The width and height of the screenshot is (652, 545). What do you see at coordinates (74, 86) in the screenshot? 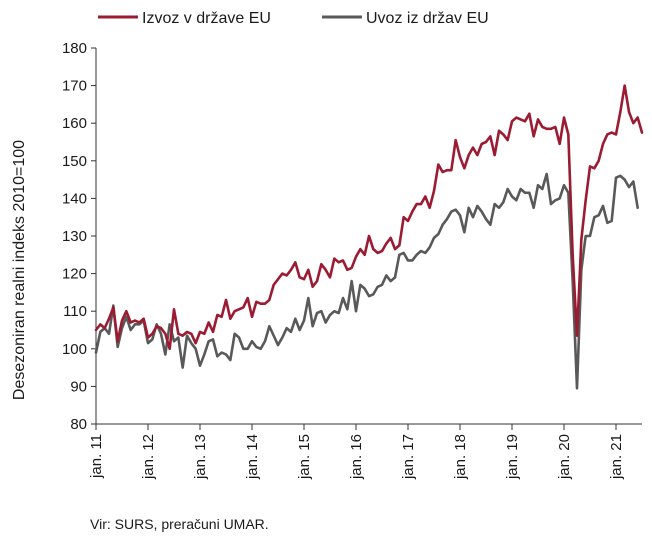
I see `y-tick-label: 170` at bounding box center [74, 86].